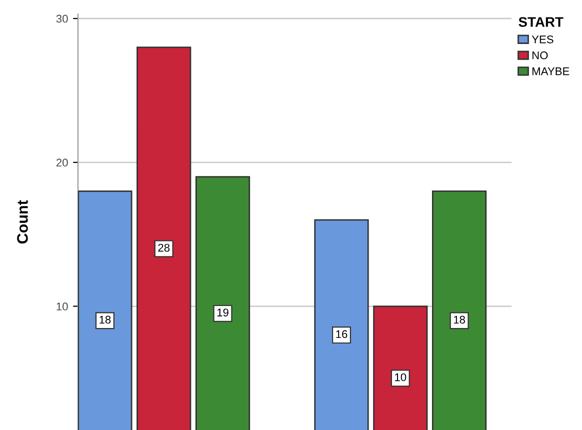 This screenshot has height=430, width=582. Describe the element at coordinates (540, 55) in the screenshot. I see `legend-label: NO` at that location.